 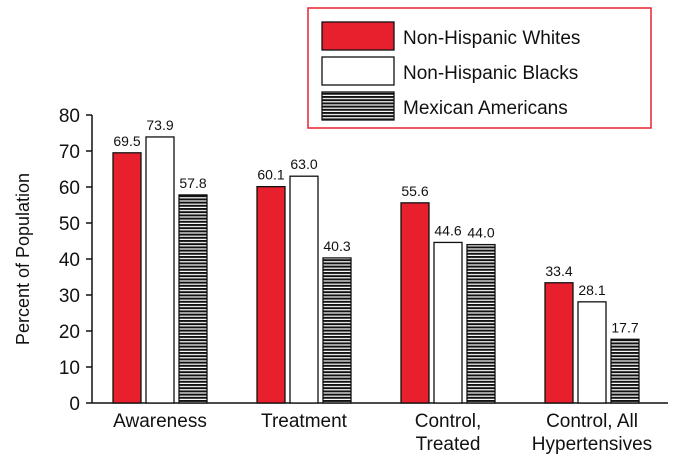 What do you see at coordinates (192, 183) in the screenshot?
I see `data-label: 57.8` at bounding box center [192, 183].